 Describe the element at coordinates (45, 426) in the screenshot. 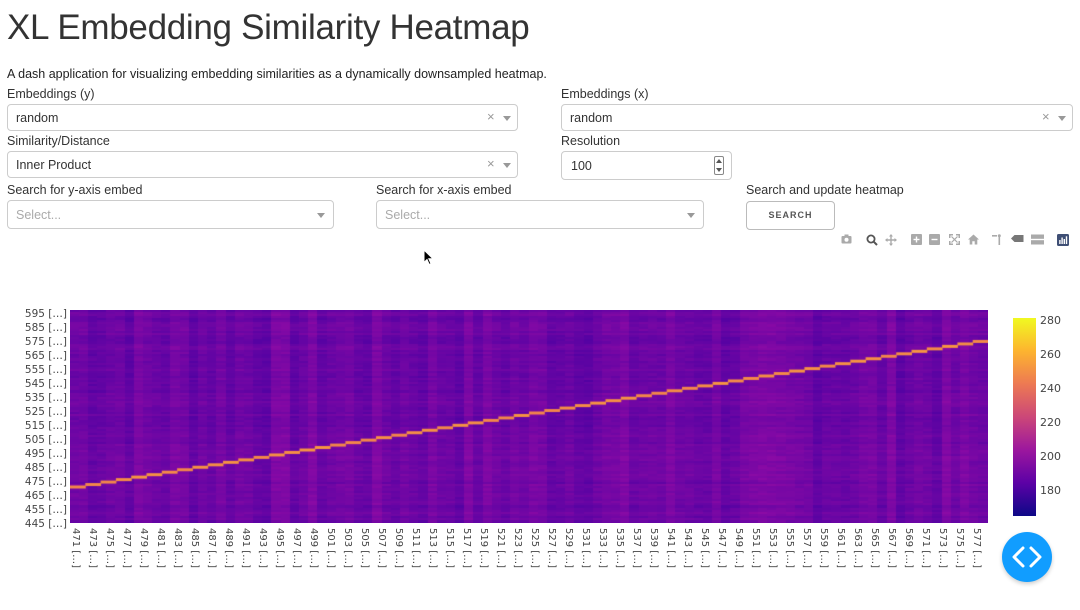

I see `y-tick-label: 515 […]` at that location.